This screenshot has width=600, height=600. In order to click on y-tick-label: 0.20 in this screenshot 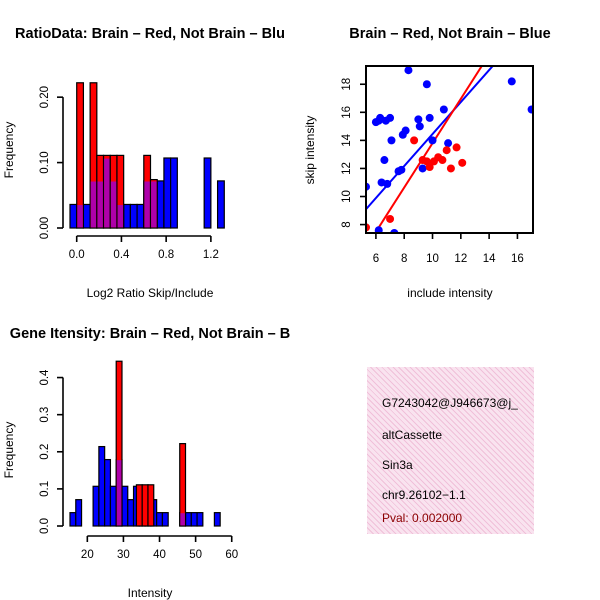, I will do `click(45, 97)`.